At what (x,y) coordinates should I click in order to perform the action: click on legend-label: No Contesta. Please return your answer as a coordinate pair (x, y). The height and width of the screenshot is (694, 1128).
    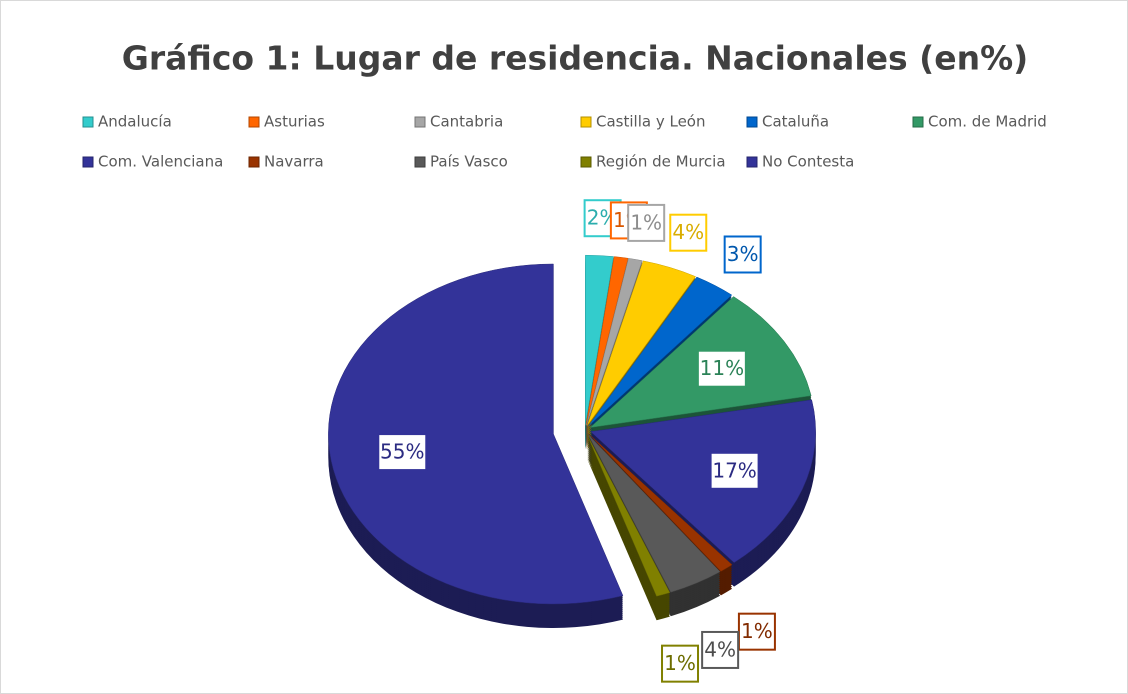
    Looking at the image, I should click on (808, 162).